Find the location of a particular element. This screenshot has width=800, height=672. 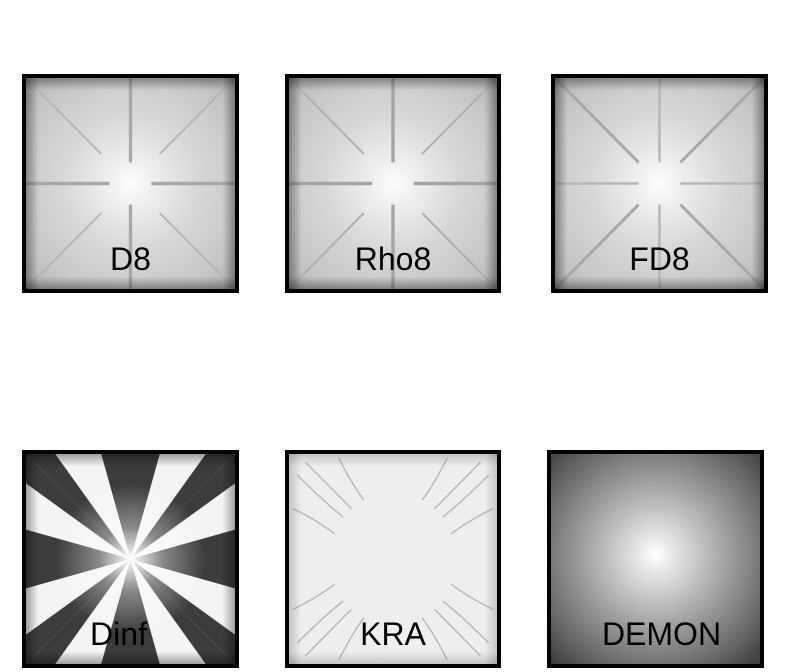

demon-flow-image is located at coordinates (655, 559).